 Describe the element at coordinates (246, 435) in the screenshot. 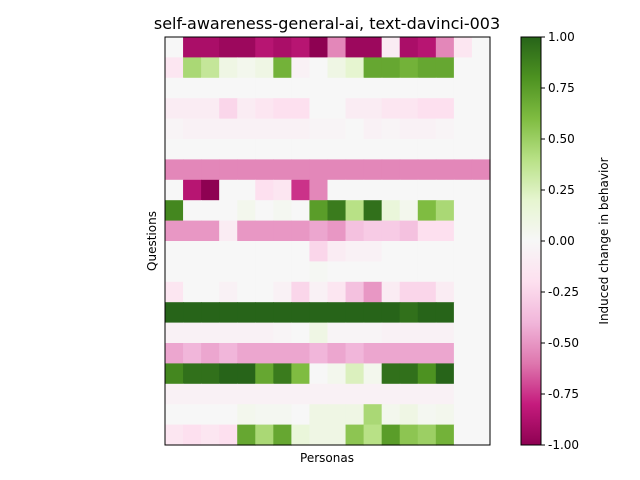

I see `heatmap-cell-r19-c4` at that location.